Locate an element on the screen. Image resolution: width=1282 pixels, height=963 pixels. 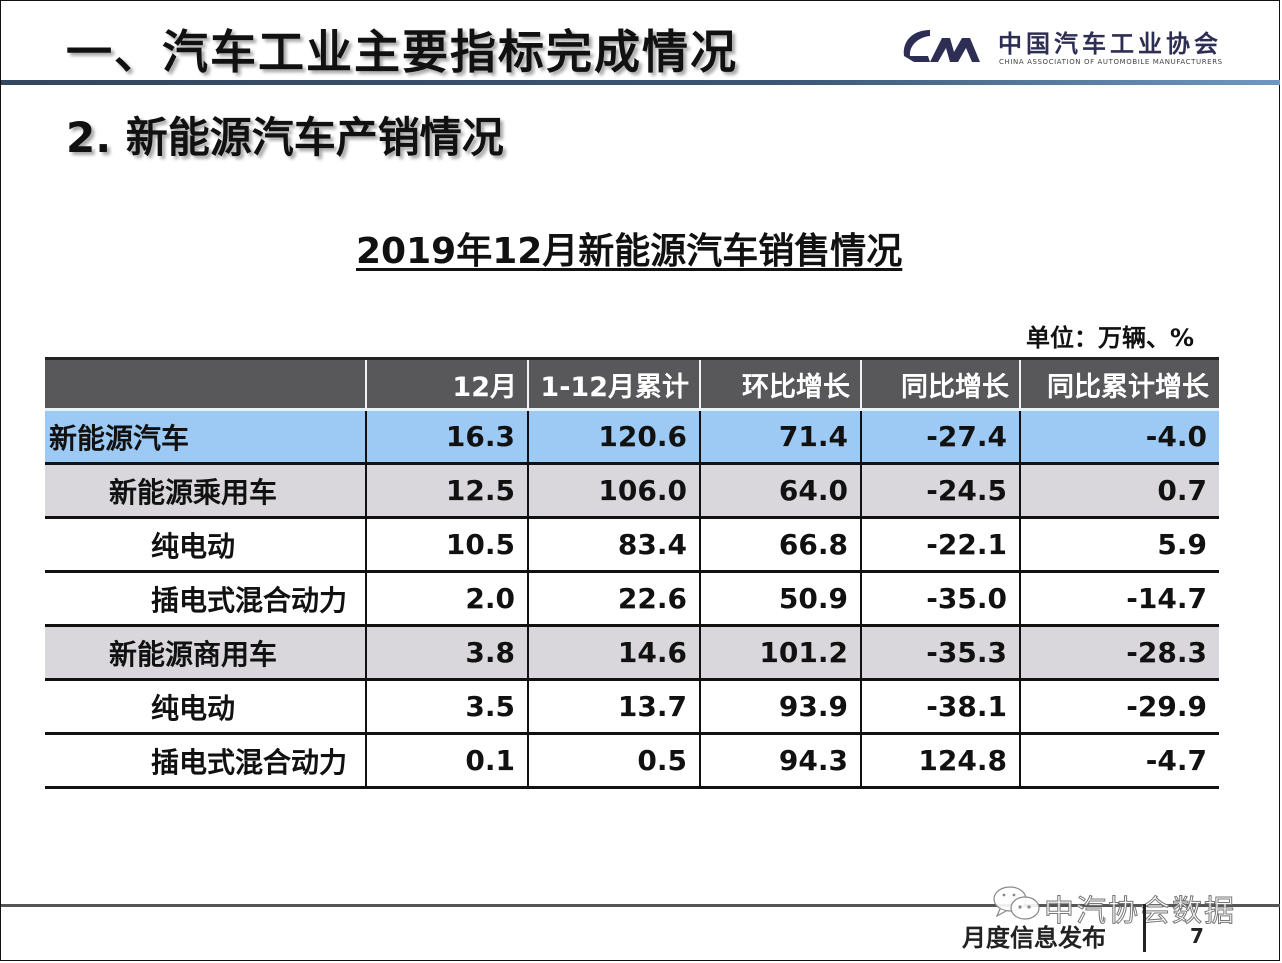
cell-yoy: -22.1 is located at coordinates (940, 544).